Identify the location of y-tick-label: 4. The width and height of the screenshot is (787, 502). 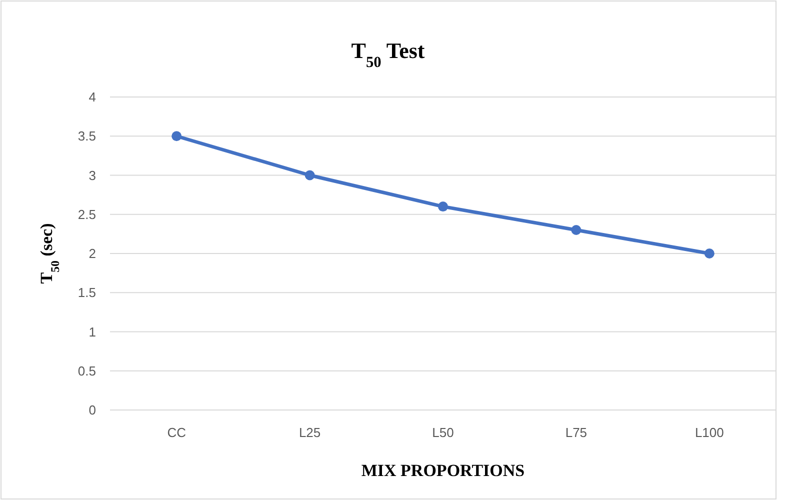
(92, 97).